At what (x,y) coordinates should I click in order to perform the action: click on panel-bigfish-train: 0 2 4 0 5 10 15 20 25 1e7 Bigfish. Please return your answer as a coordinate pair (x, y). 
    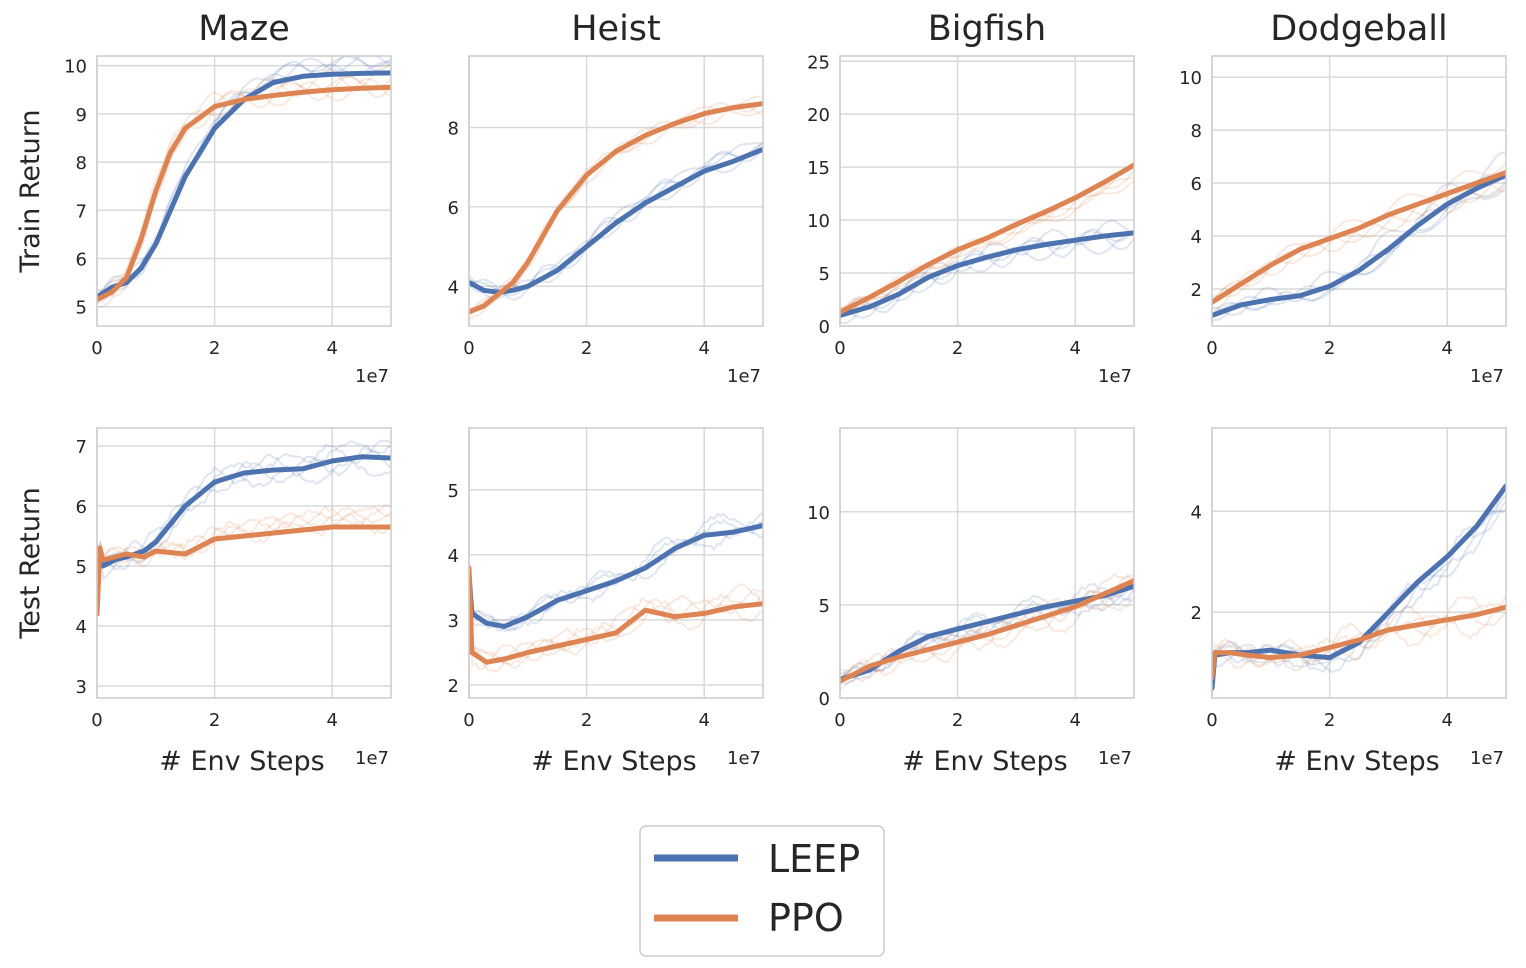
    Looking at the image, I should click on (971, 198).